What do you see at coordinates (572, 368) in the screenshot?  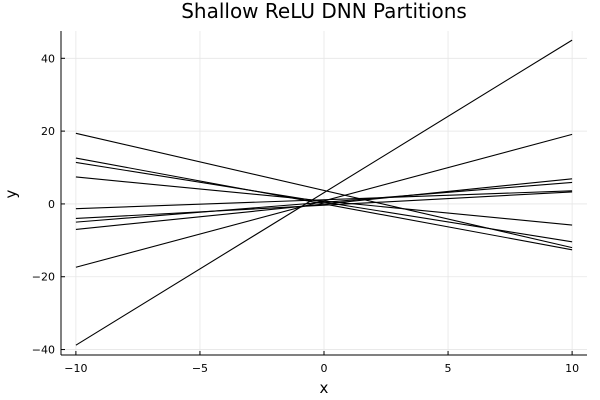 I see `x-tick-label-4: 10` at bounding box center [572, 368].